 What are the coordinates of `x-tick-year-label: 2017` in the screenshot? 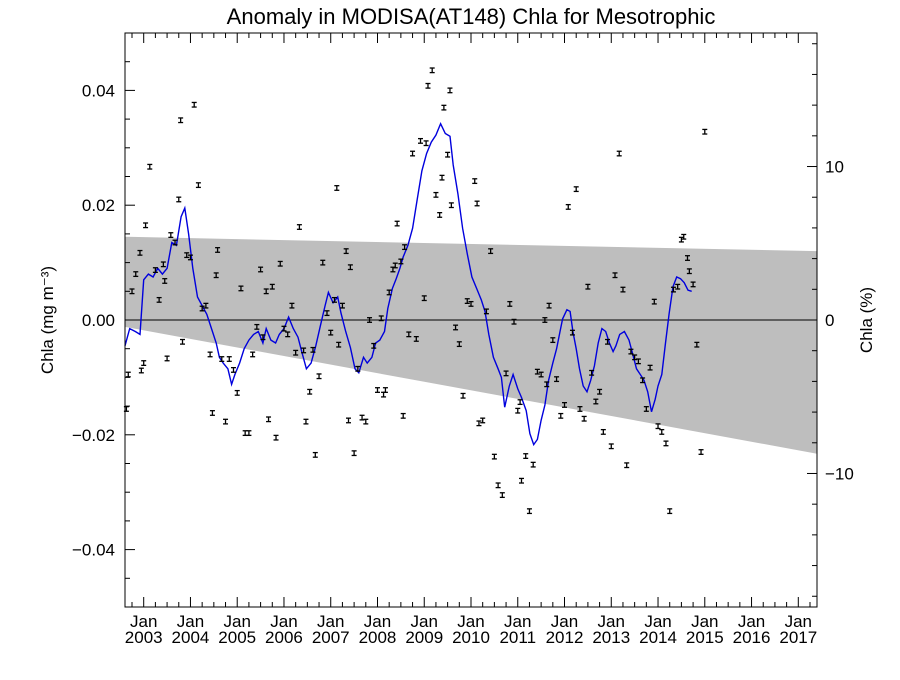 It's located at (798, 637).